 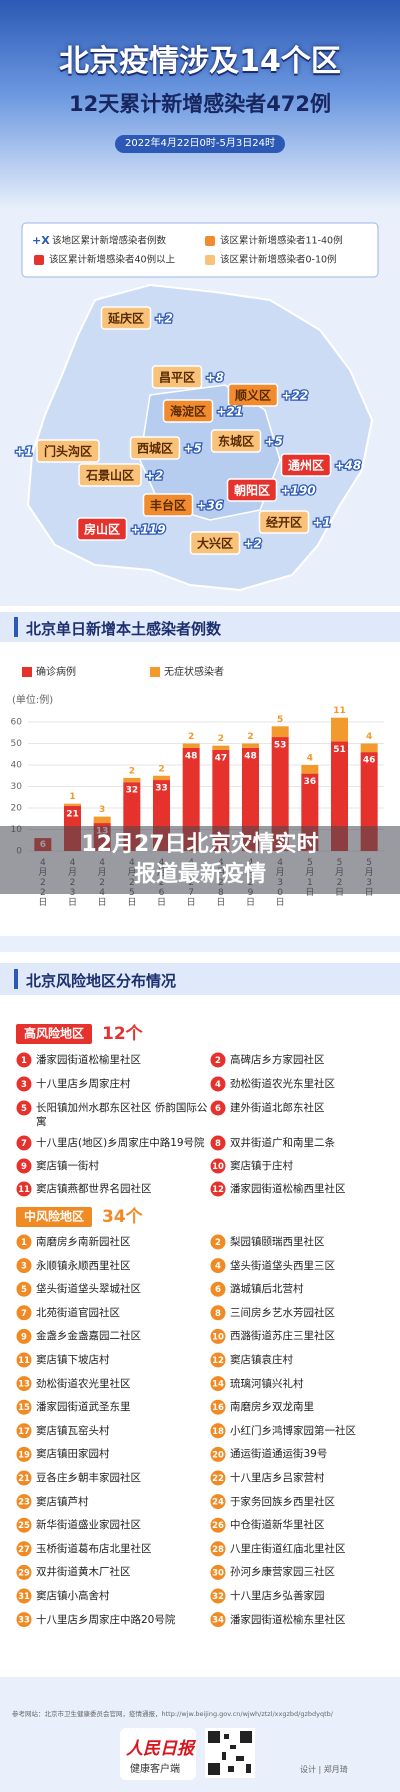 What do you see at coordinates (188, 411) in the screenshot?
I see `district-name: 海淀区` at bounding box center [188, 411].